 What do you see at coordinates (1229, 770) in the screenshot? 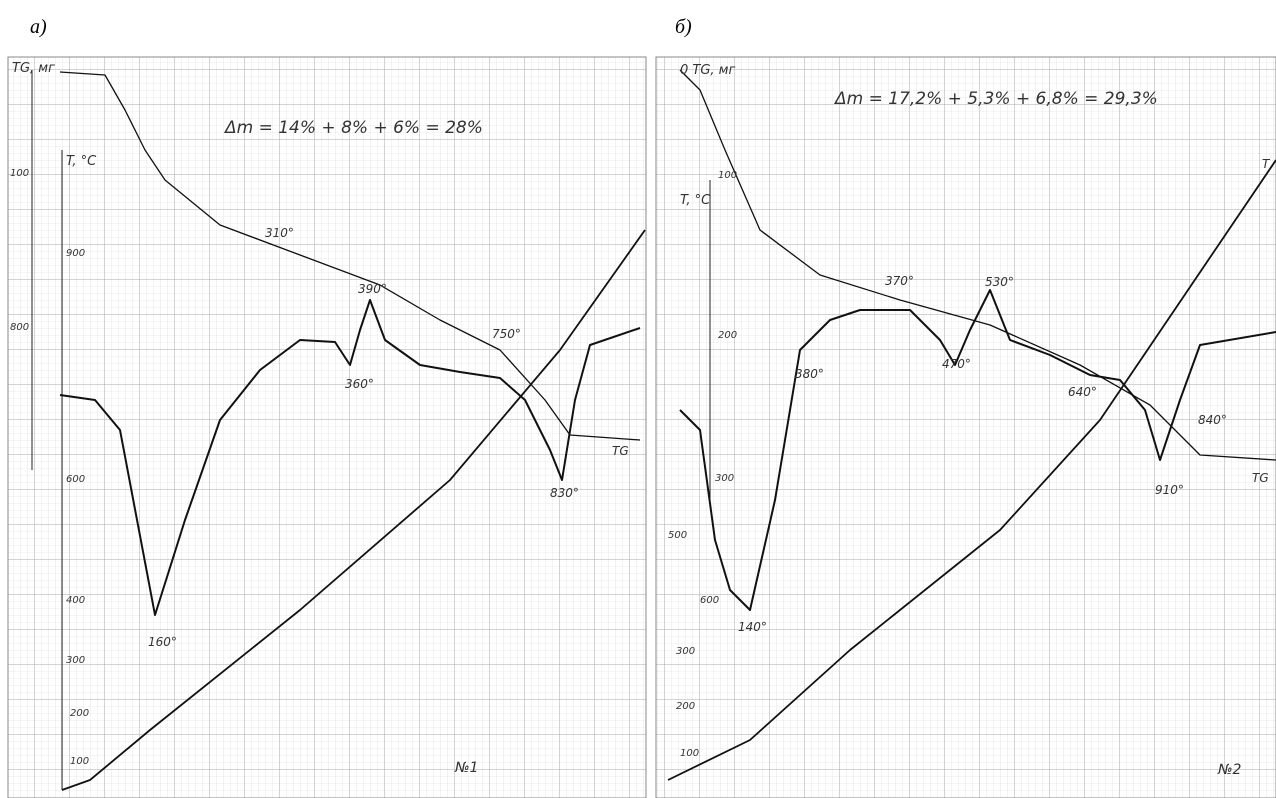
I see `sample-number: №2` at bounding box center [1229, 770].